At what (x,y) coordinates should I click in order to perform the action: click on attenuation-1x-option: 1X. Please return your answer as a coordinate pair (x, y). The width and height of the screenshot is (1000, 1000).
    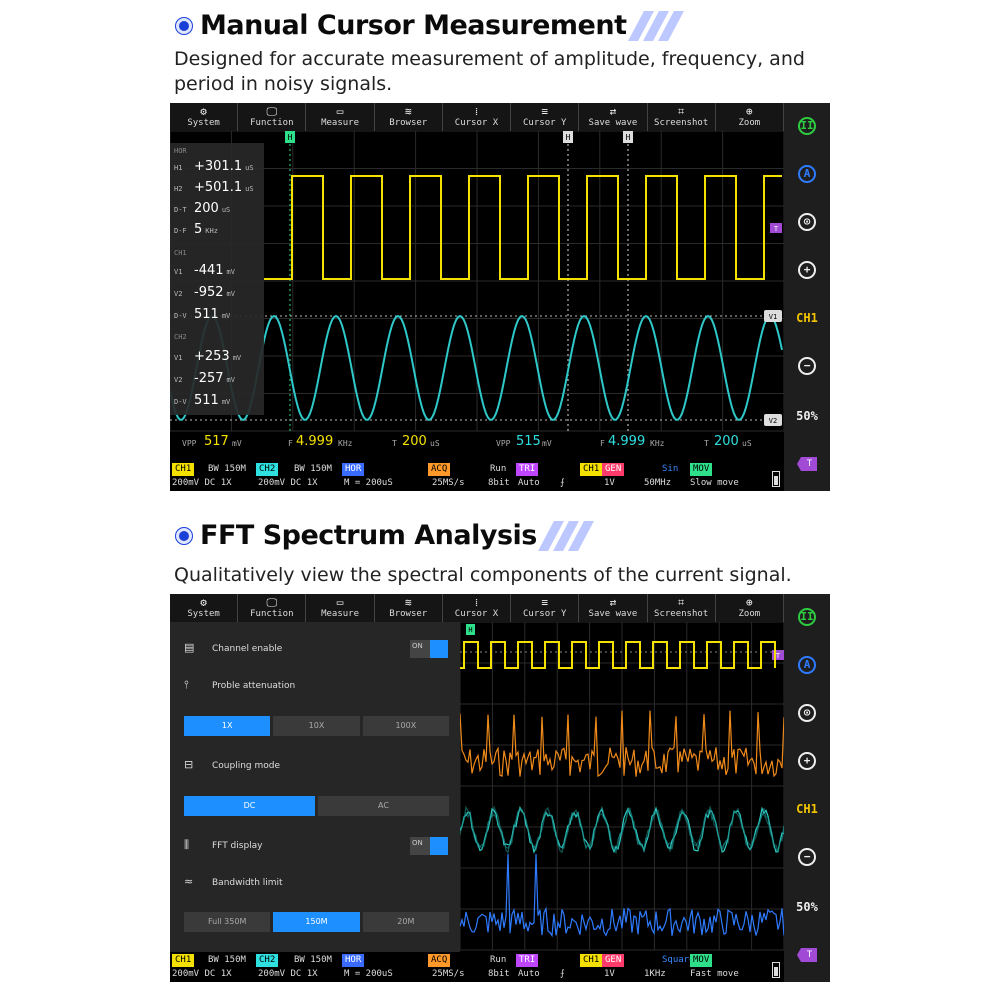
    Looking at the image, I should click on (227, 726).